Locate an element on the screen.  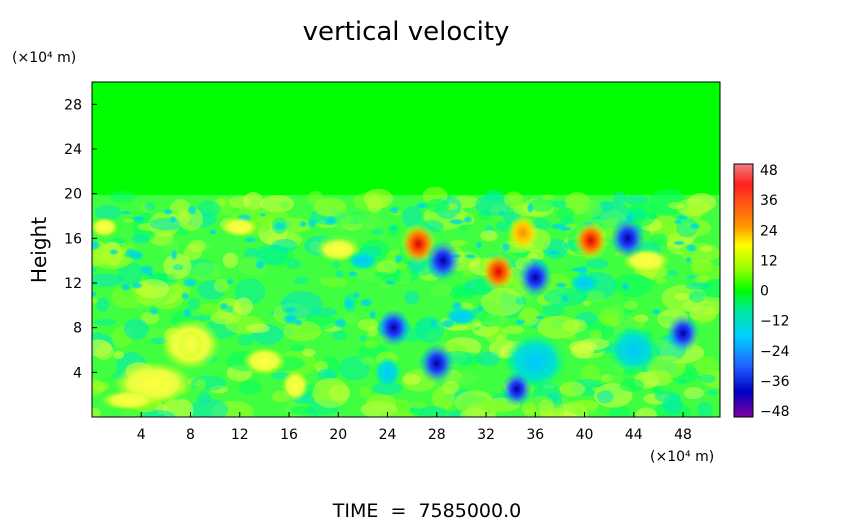
y-tick-label: 20 is located at coordinates (73, 195).